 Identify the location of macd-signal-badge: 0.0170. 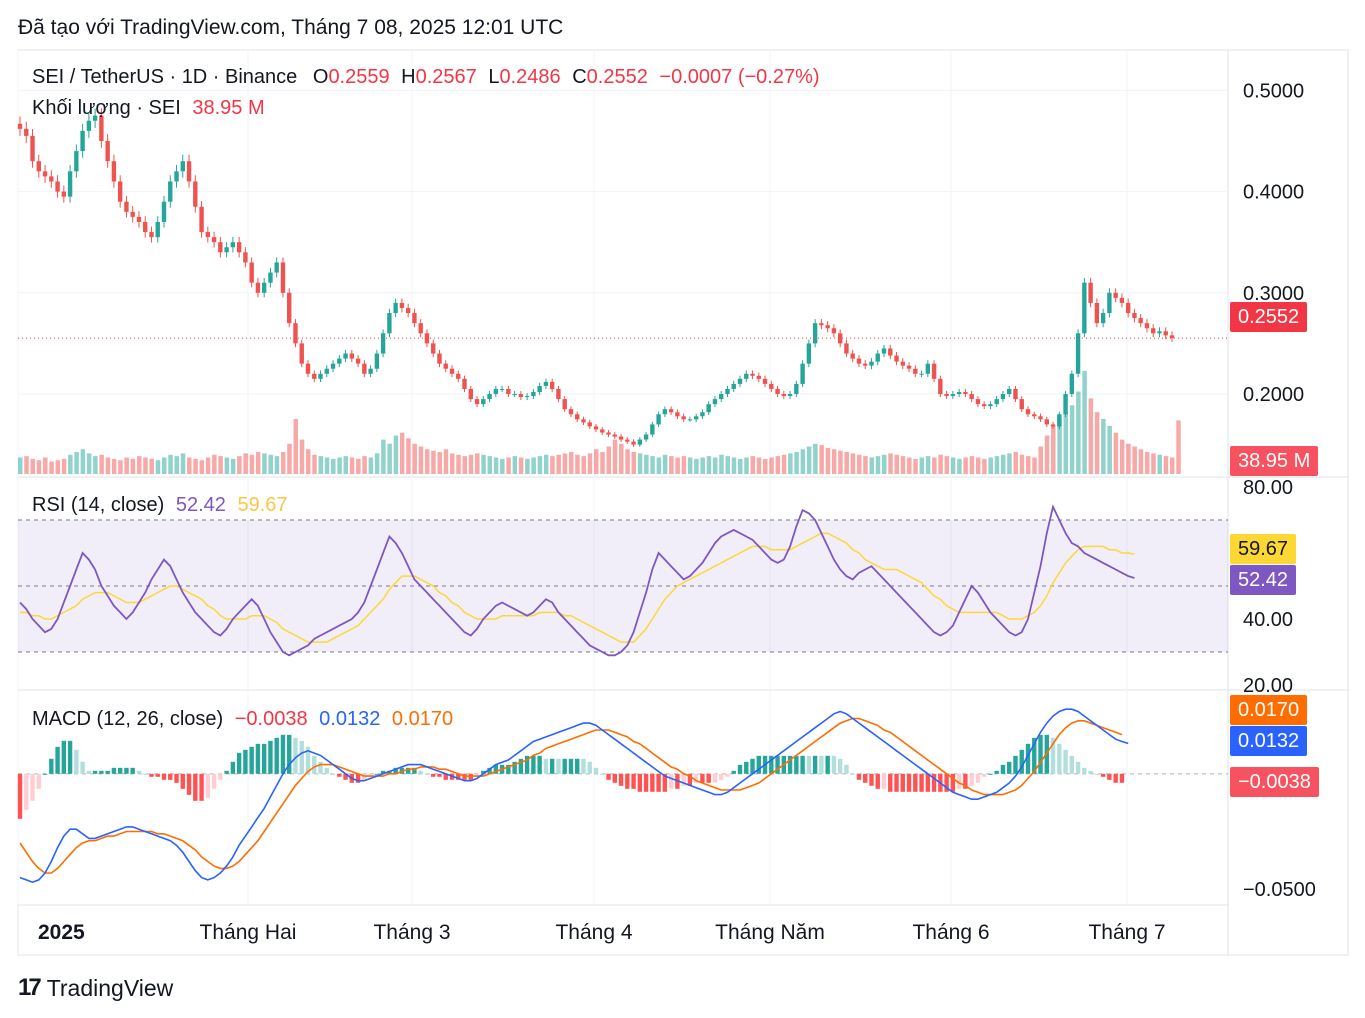
(1269, 710).